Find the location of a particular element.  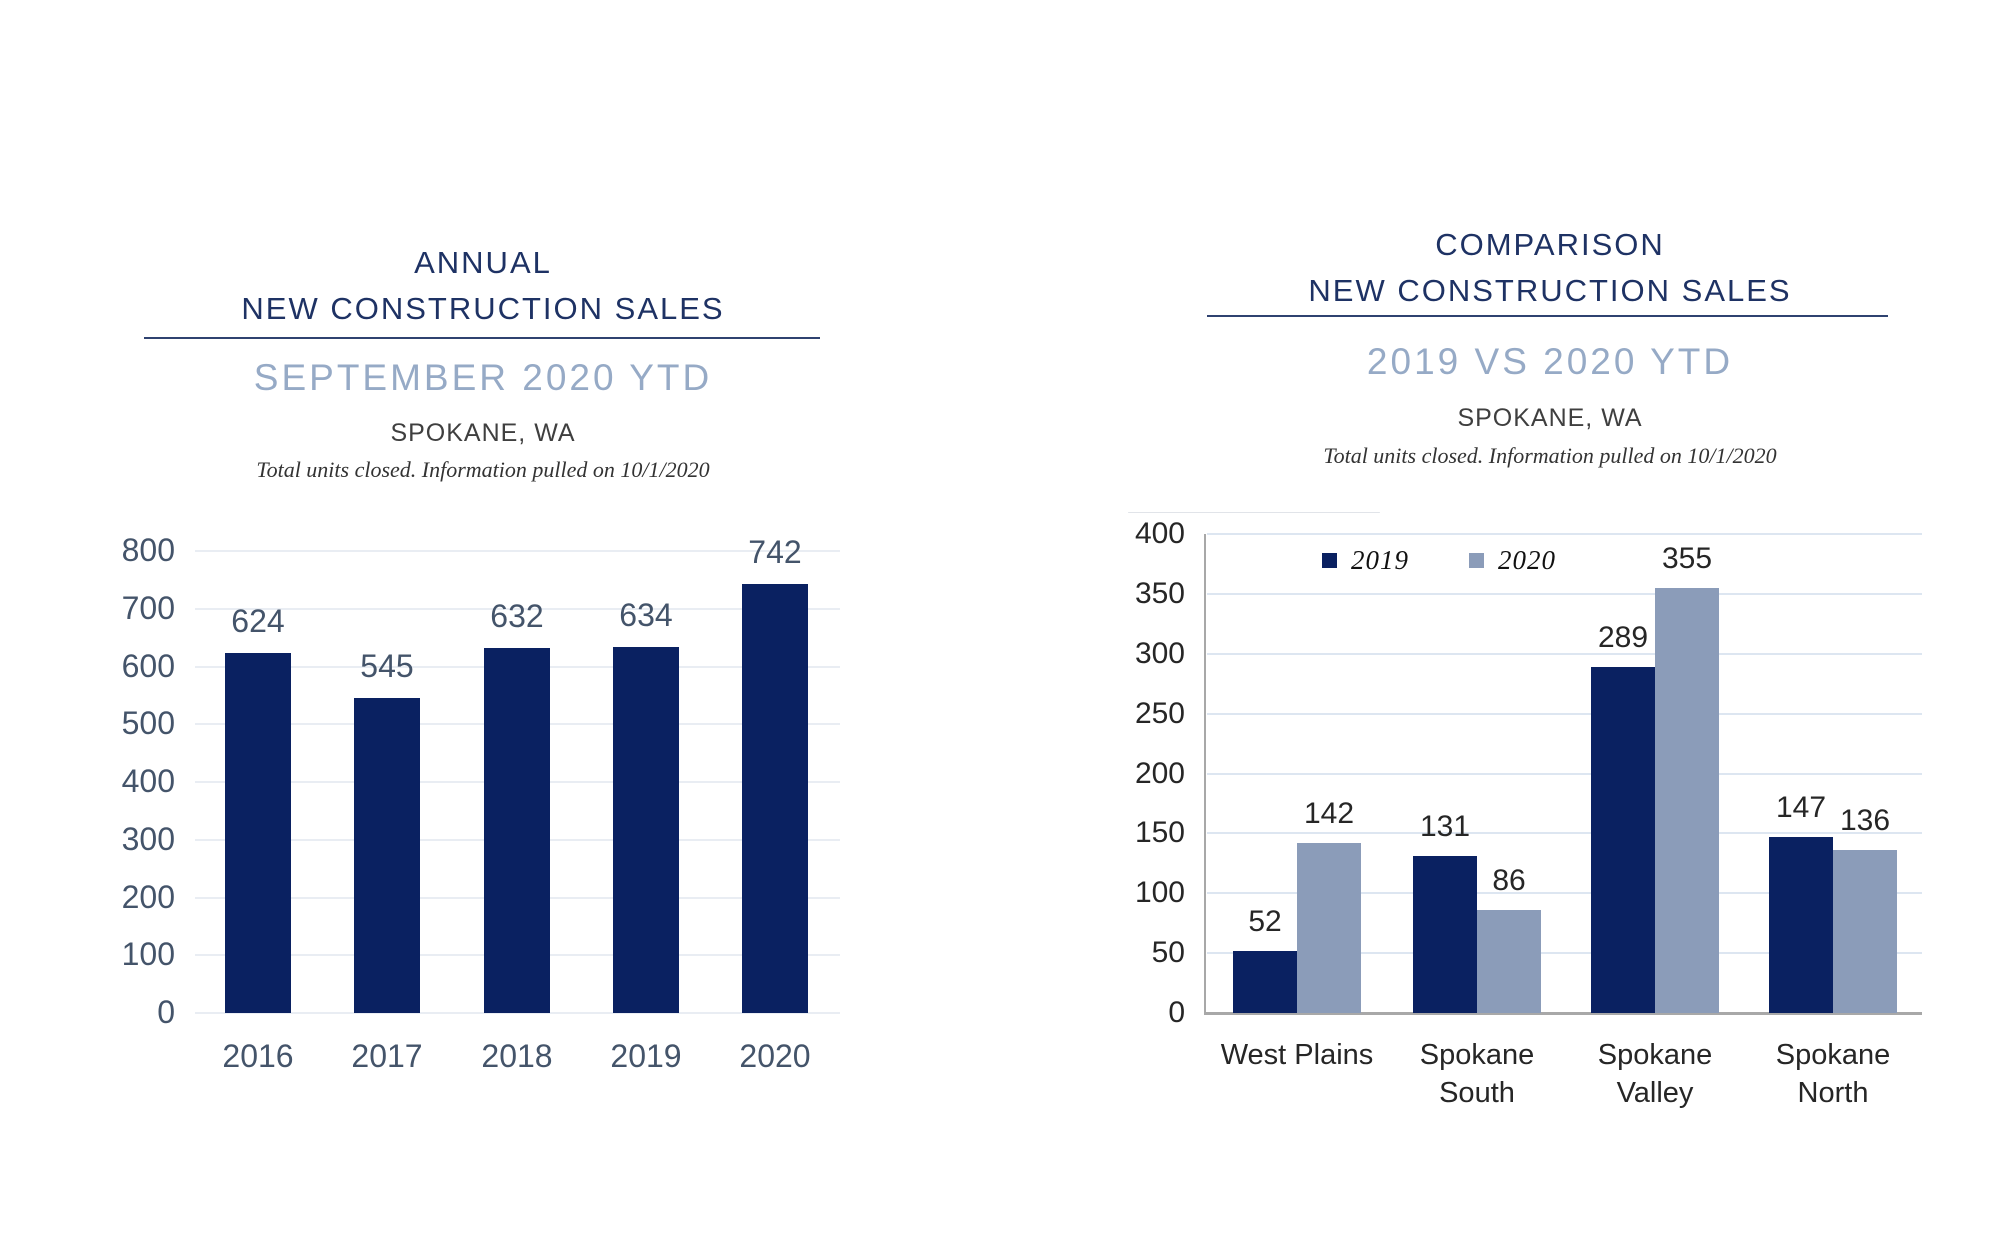

right-chart-legend: 2019 2020 is located at coordinates (1439, 560).